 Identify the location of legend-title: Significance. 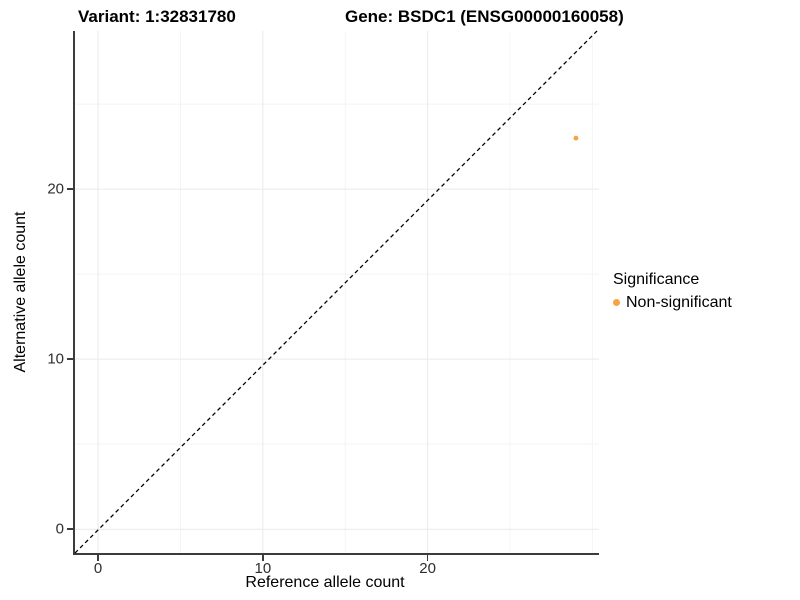
(656, 279).